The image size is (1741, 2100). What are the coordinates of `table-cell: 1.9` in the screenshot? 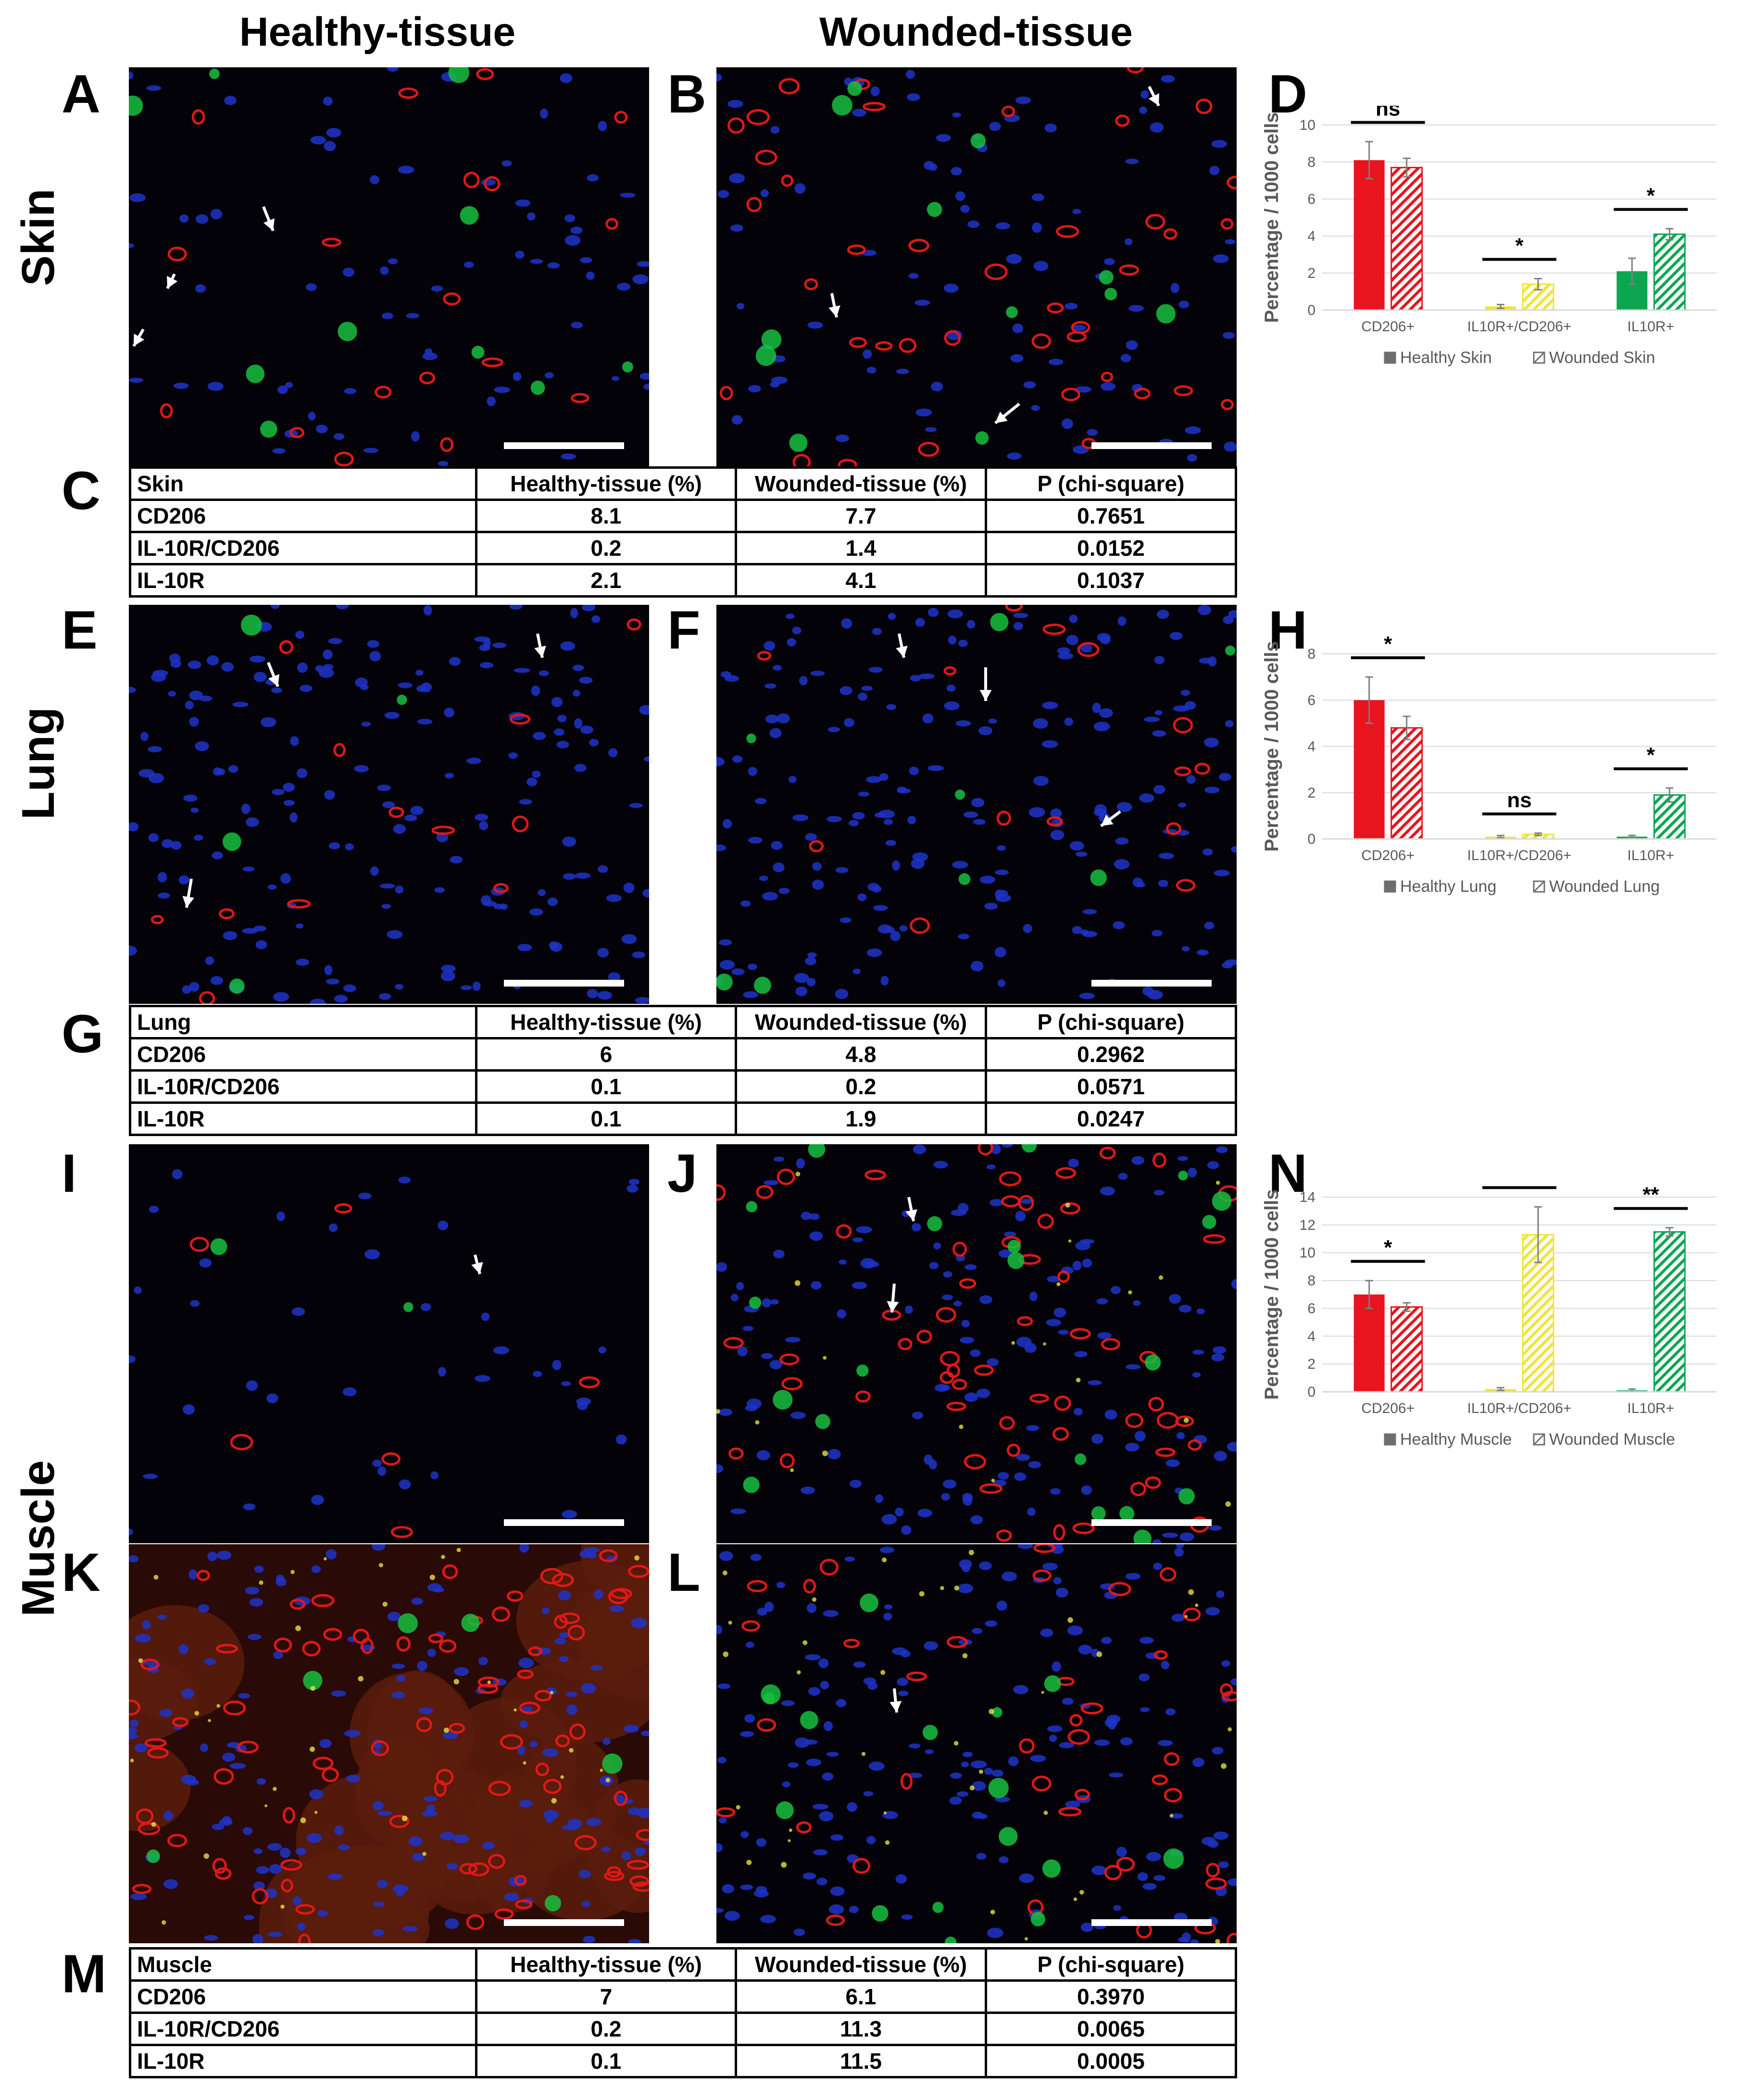 It's located at (861, 1118).